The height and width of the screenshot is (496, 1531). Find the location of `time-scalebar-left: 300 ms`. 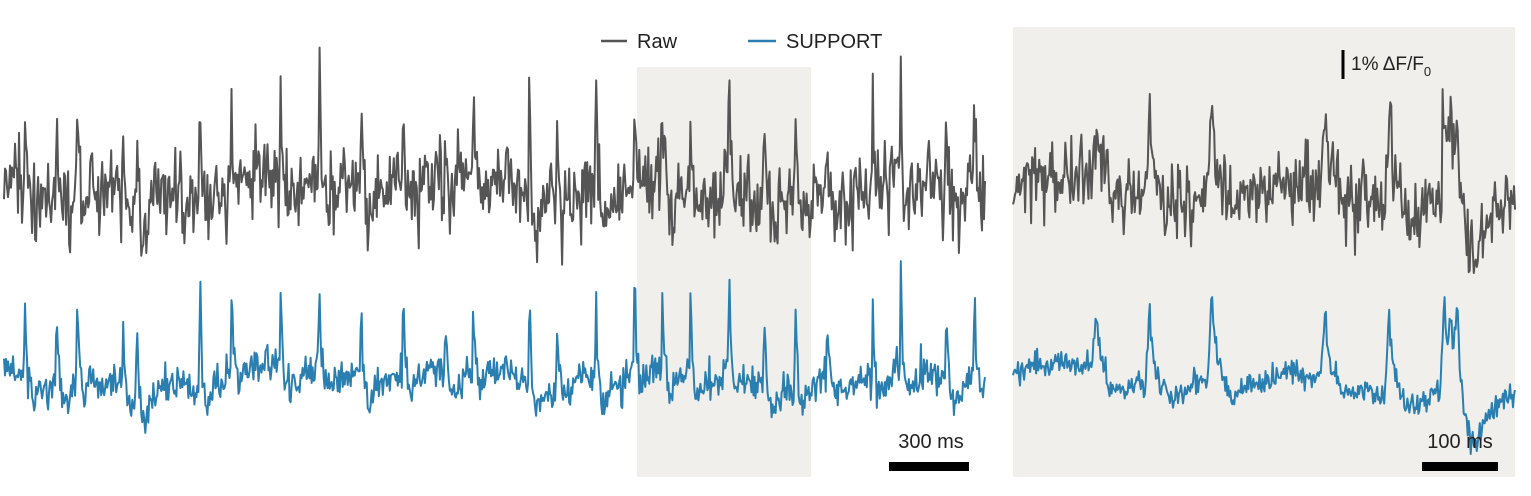

time-scalebar-left: 300 ms is located at coordinates (929, 451).